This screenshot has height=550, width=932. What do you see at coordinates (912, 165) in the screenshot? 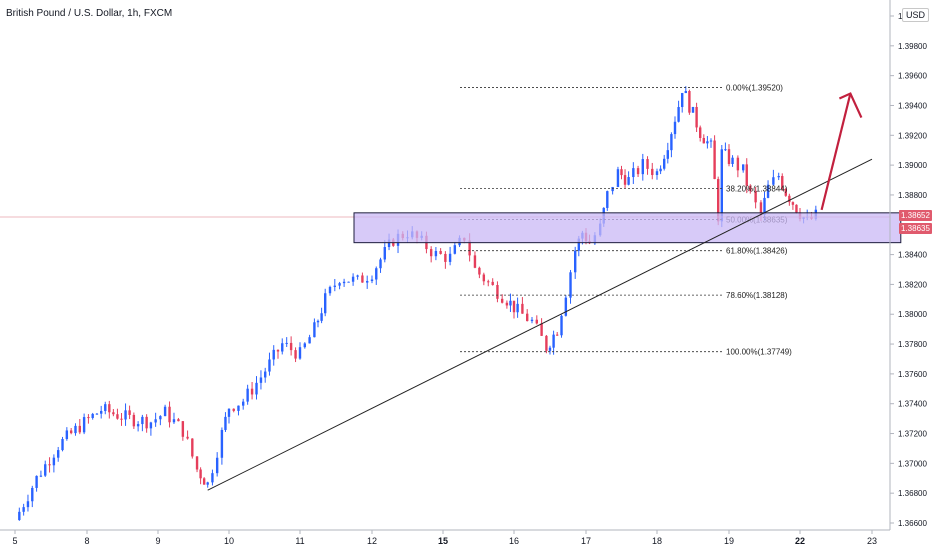
I see `price-tick-label: 1.39000` at bounding box center [912, 165].